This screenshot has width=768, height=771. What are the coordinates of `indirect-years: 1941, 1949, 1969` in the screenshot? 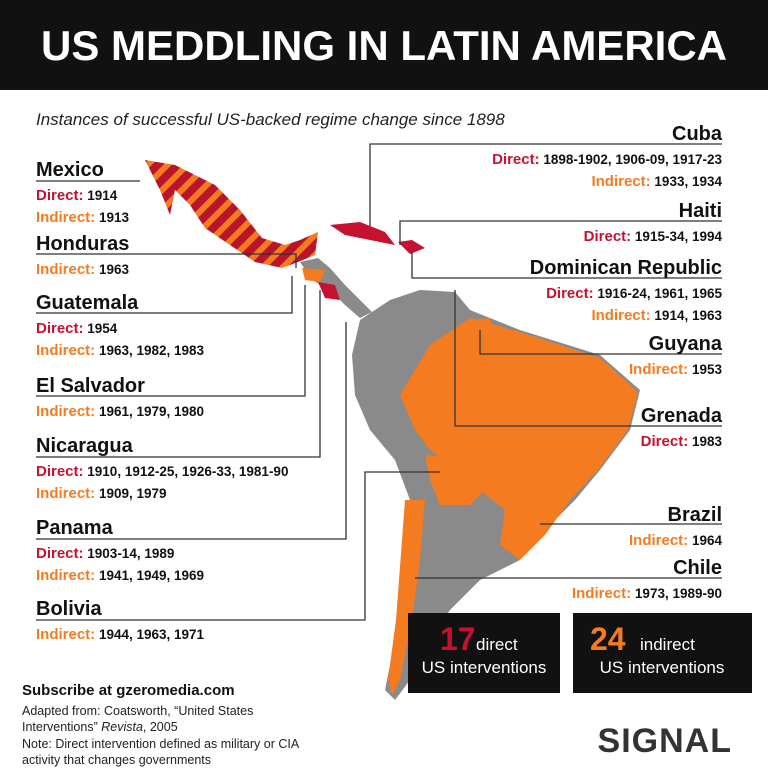 It's located at (151, 575).